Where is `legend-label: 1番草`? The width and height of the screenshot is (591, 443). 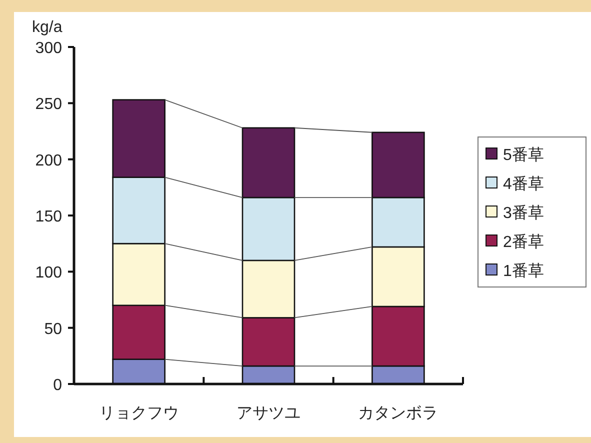
legend-label: 1番草 is located at coordinates (523, 271).